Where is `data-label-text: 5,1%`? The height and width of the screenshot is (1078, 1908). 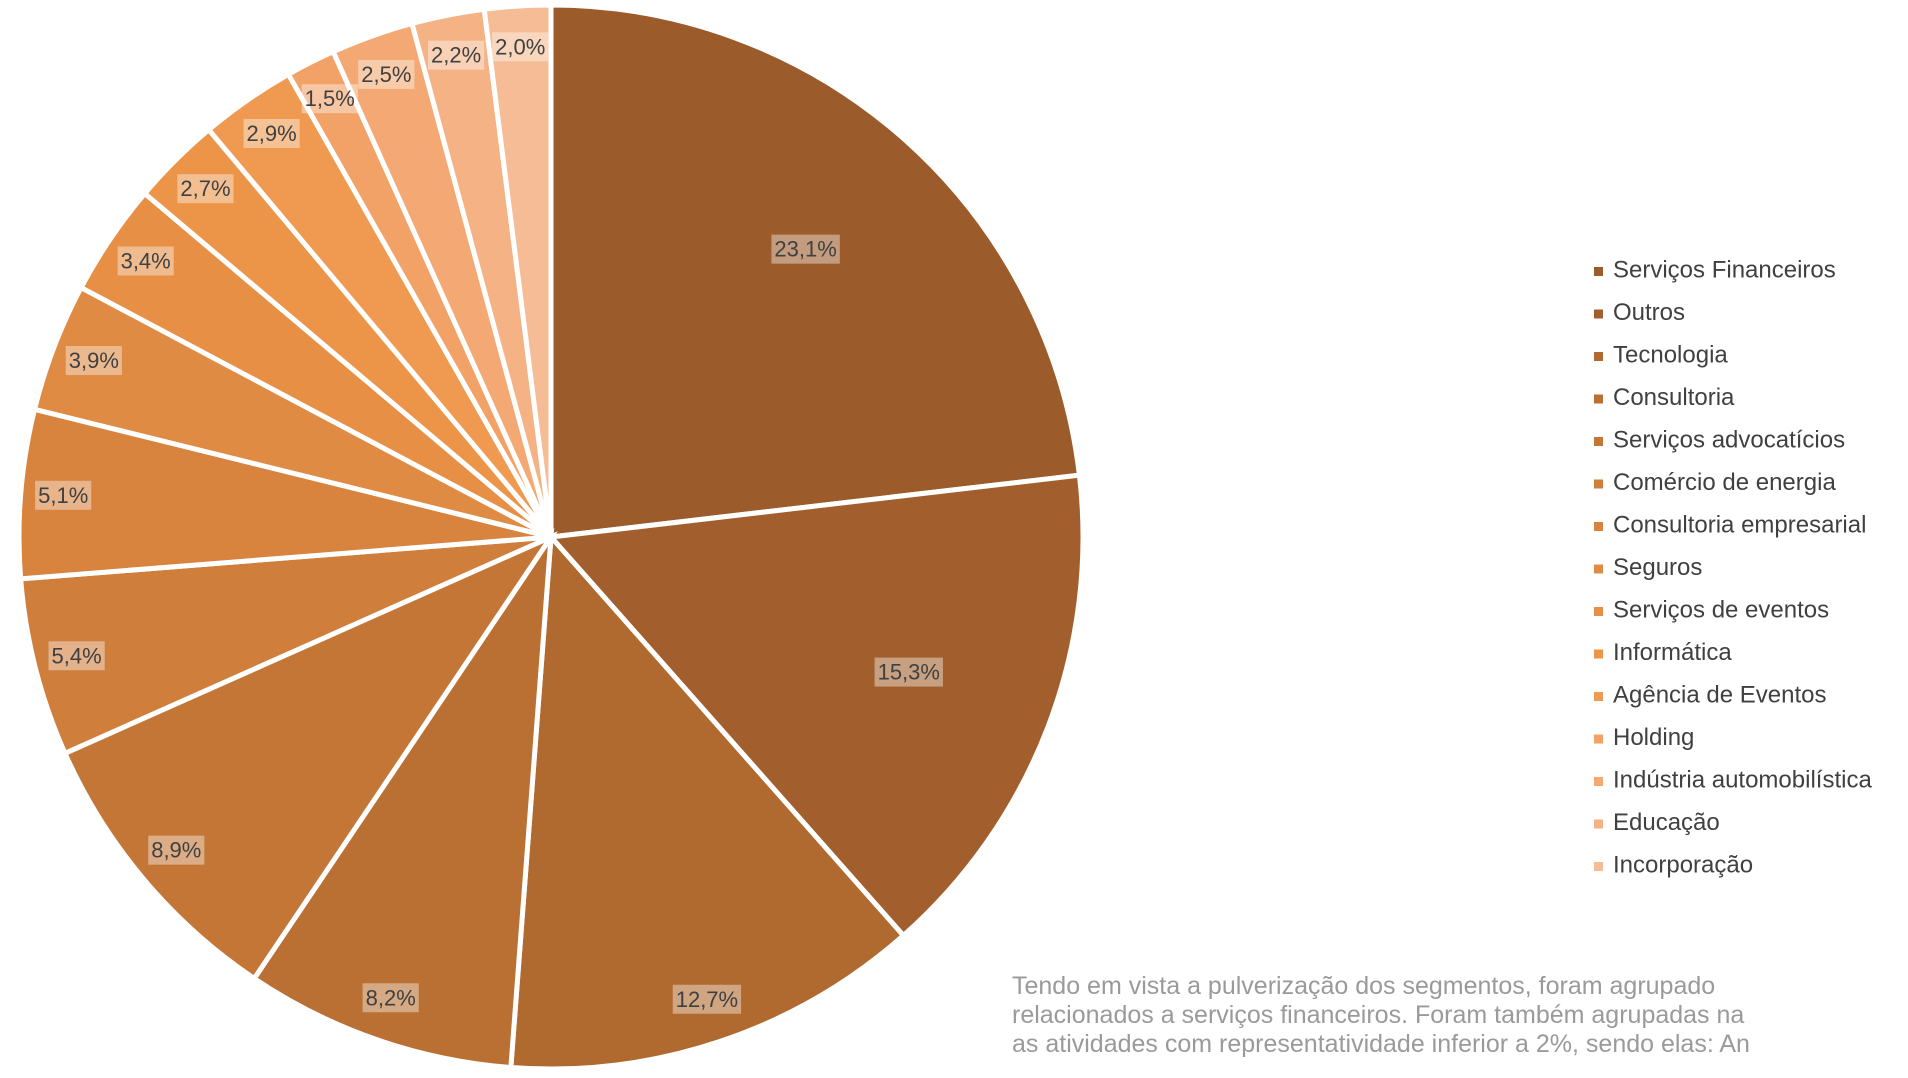
data-label-text: 5,1% is located at coordinates (63, 495).